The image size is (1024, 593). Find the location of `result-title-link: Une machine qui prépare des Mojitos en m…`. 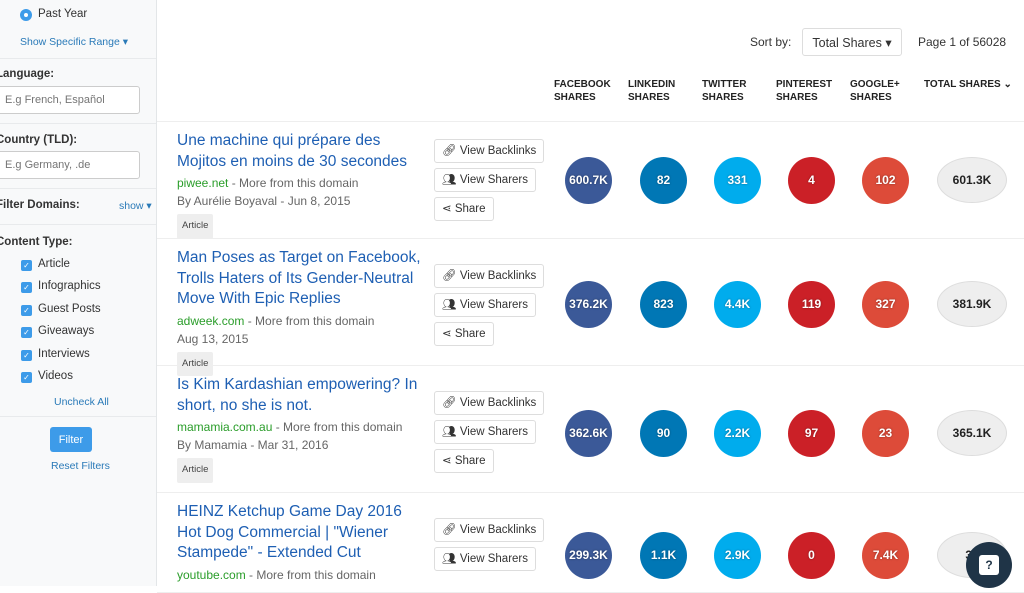

result-title-link: Une machine qui prépare des Mojitos en m… is located at coordinates (299, 185).